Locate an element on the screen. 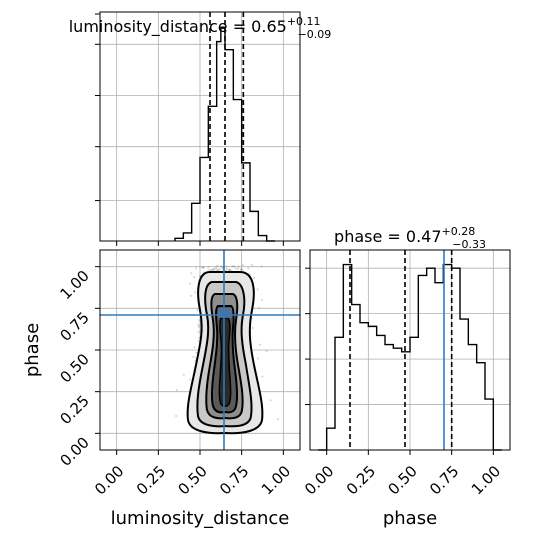  xlabel-luminosity-distance: luminosity_distance is located at coordinates (200, 518).